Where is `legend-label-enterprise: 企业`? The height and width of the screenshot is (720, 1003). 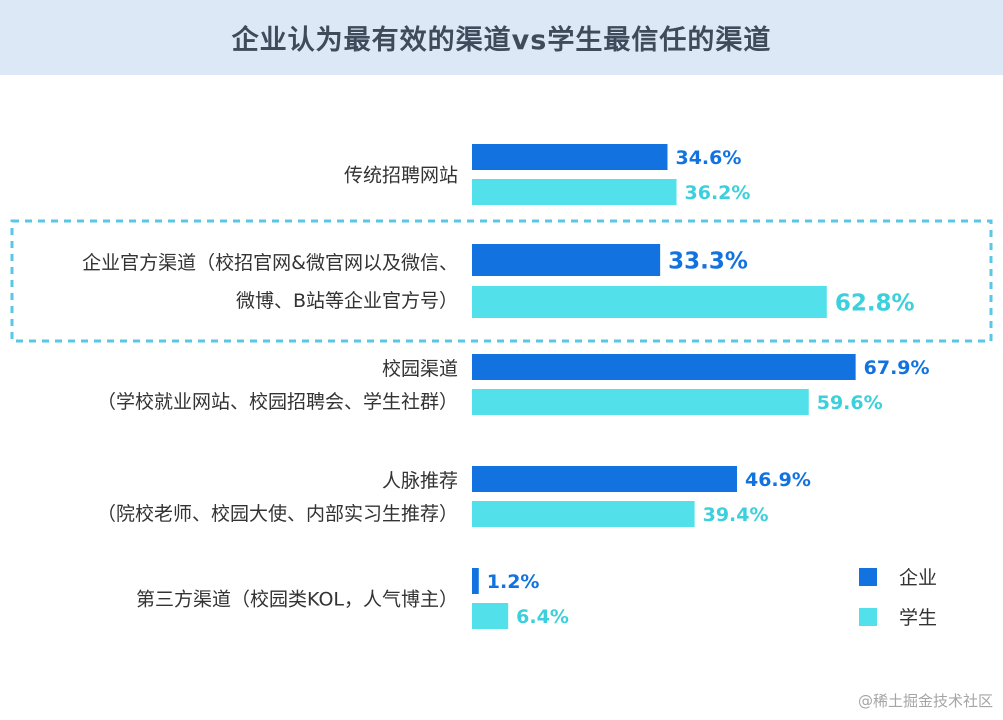
legend-label-enterprise: 企业 is located at coordinates (918, 578).